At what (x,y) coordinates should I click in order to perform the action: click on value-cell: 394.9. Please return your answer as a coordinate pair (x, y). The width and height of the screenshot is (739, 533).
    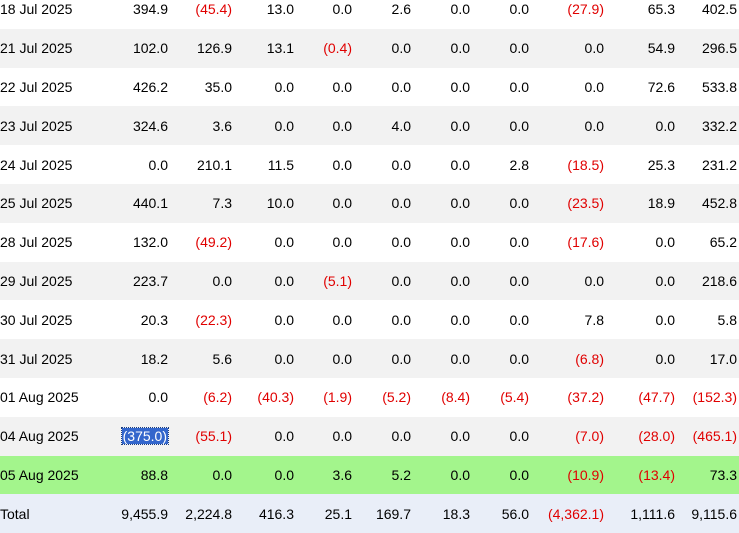
    Looking at the image, I should click on (150, 9).